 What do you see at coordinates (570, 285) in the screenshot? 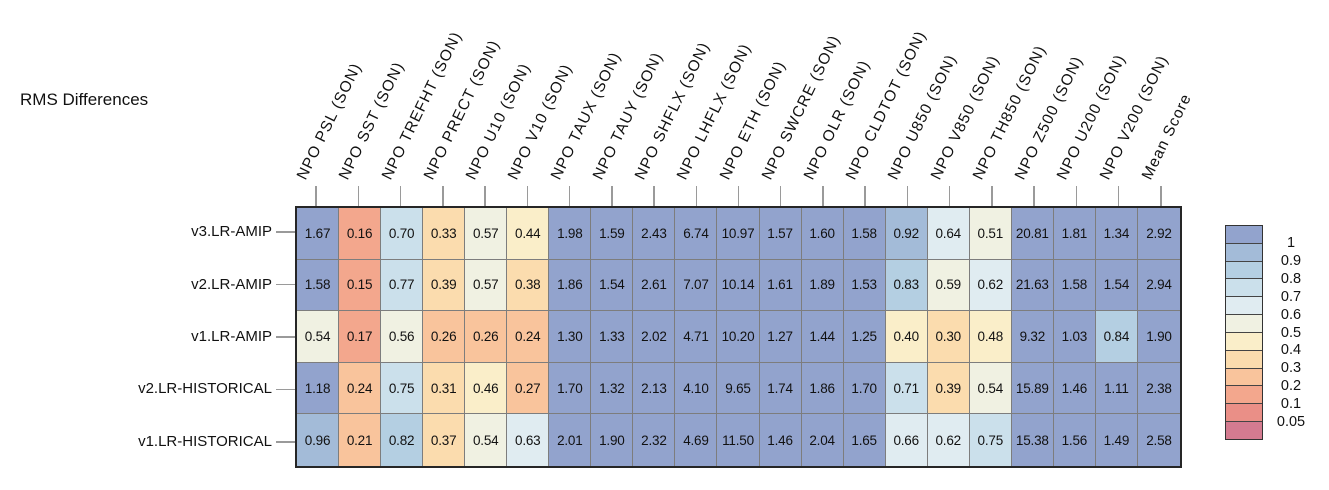
I see `heatmap-cell: 1.86` at bounding box center [570, 285].